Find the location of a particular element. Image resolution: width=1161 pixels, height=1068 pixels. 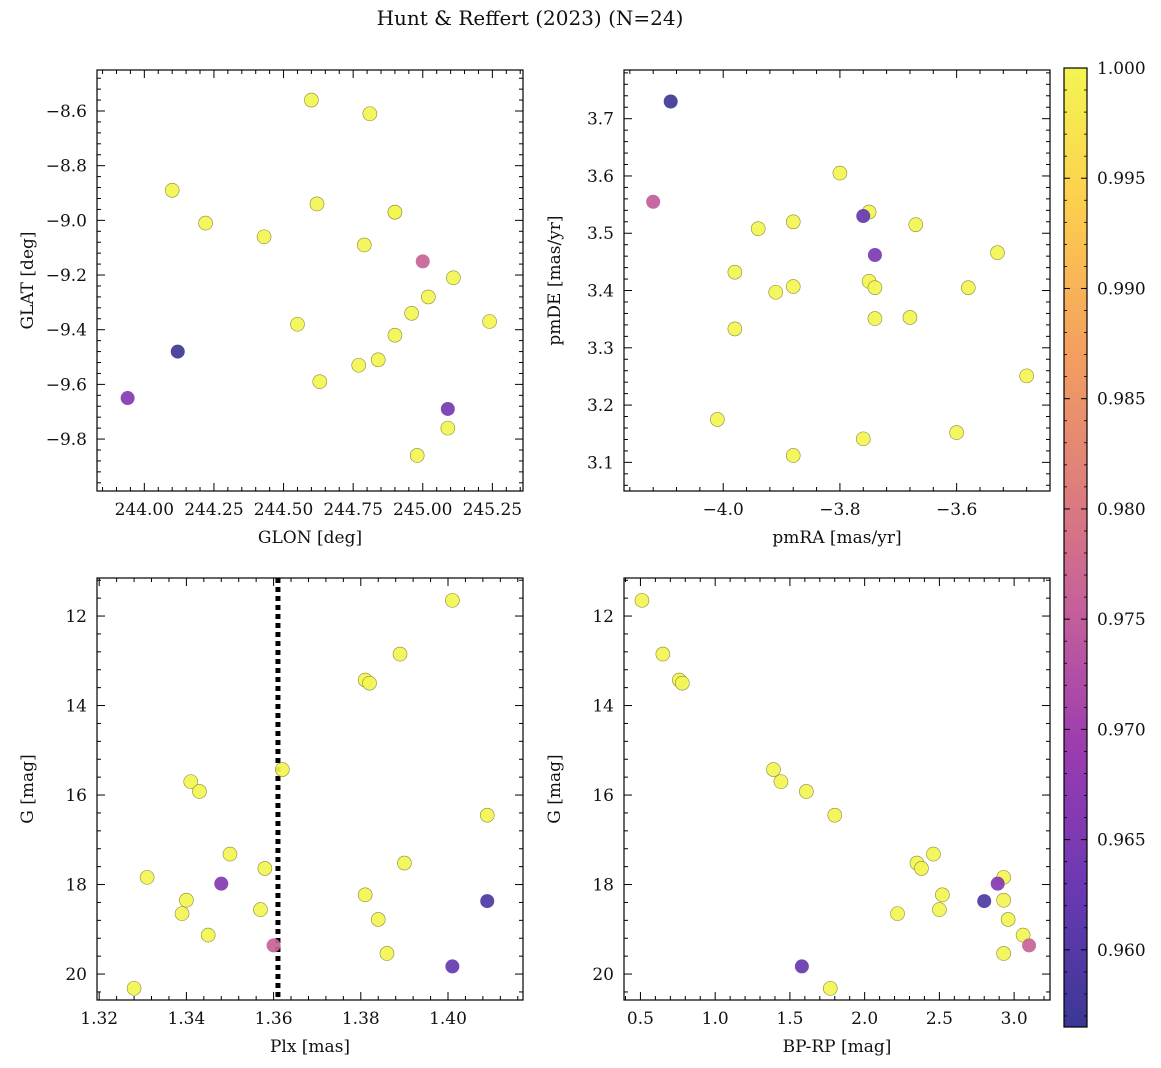

colorbar-tick-label: 1.000 is located at coordinates (1121, 69).